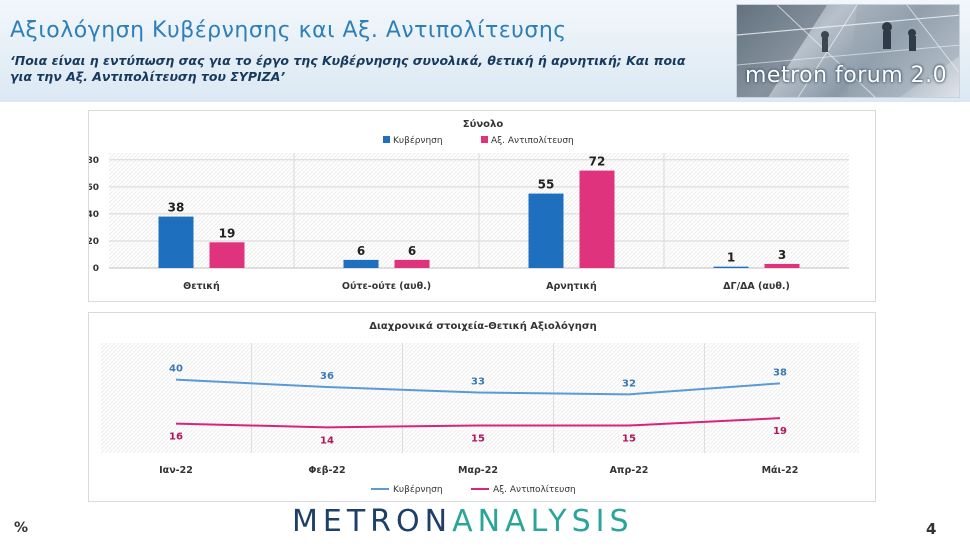 The width and height of the screenshot is (970, 546). Describe the element at coordinates (94, 161) in the screenshot. I see `bar-ytick-4: 80` at that location.